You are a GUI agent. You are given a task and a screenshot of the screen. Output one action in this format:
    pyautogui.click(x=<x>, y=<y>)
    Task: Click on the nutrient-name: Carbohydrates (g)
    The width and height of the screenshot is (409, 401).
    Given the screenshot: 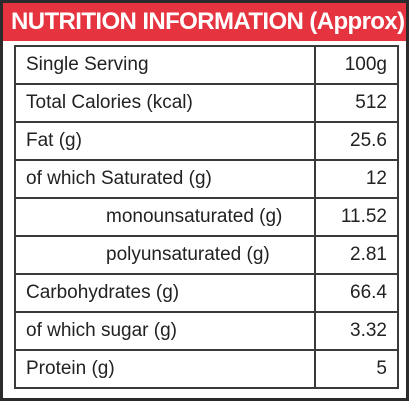 What is the action you would take?
    pyautogui.click(x=165, y=293)
    